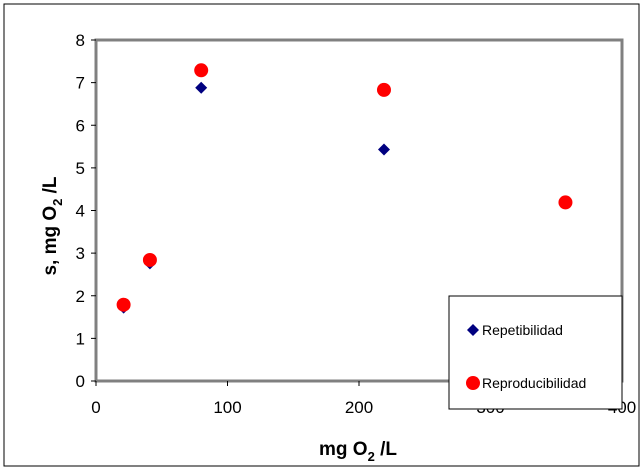 Image resolution: width=644 pixels, height=475 pixels. I want to click on legend-label-repetibilidad: Repetibilidad, so click(522, 330).